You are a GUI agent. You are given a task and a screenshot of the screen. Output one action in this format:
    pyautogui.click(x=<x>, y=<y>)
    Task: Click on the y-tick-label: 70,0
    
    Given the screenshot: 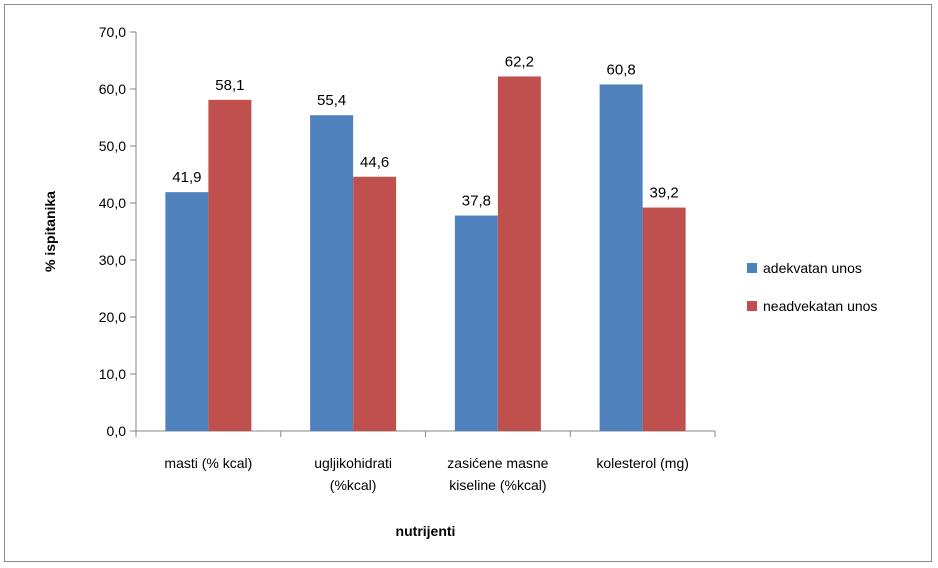 What is the action you would take?
    pyautogui.click(x=112, y=32)
    